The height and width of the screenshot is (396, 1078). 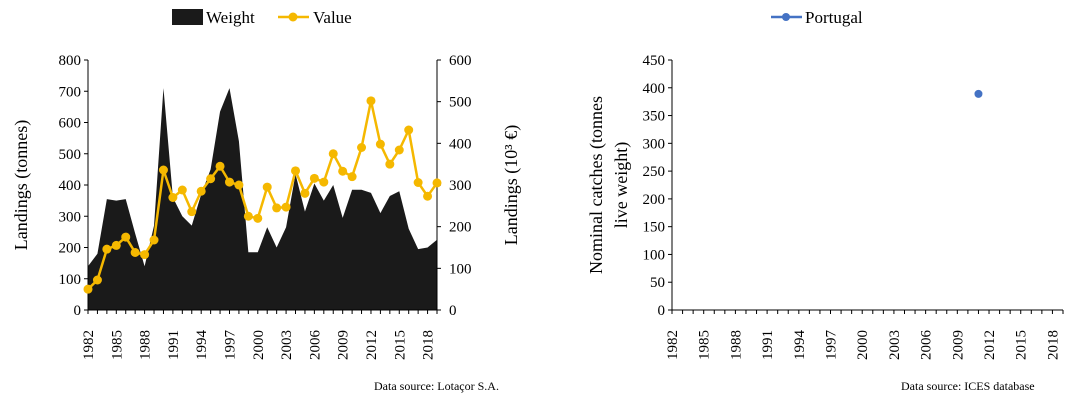 What do you see at coordinates (654, 200) in the screenshot?
I see `y-tick-label-2: 200` at bounding box center [654, 200].